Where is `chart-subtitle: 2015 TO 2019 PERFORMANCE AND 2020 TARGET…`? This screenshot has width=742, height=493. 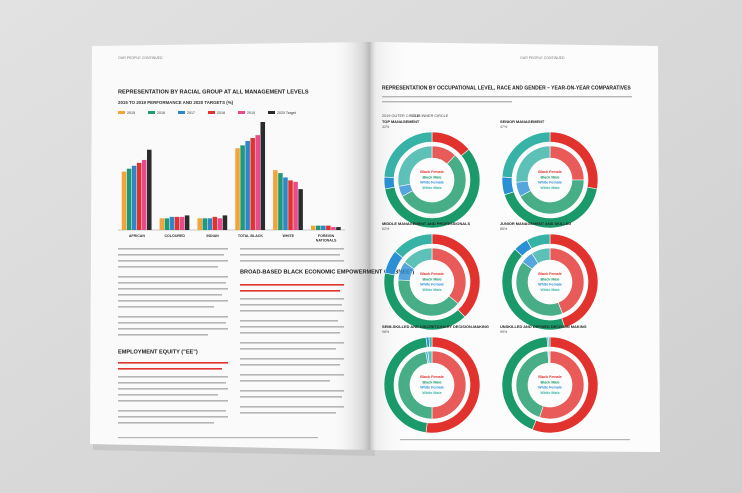 chart-subtitle: 2015 TO 2019 PERFORMANCE AND 2020 TARGET… is located at coordinates (176, 102).